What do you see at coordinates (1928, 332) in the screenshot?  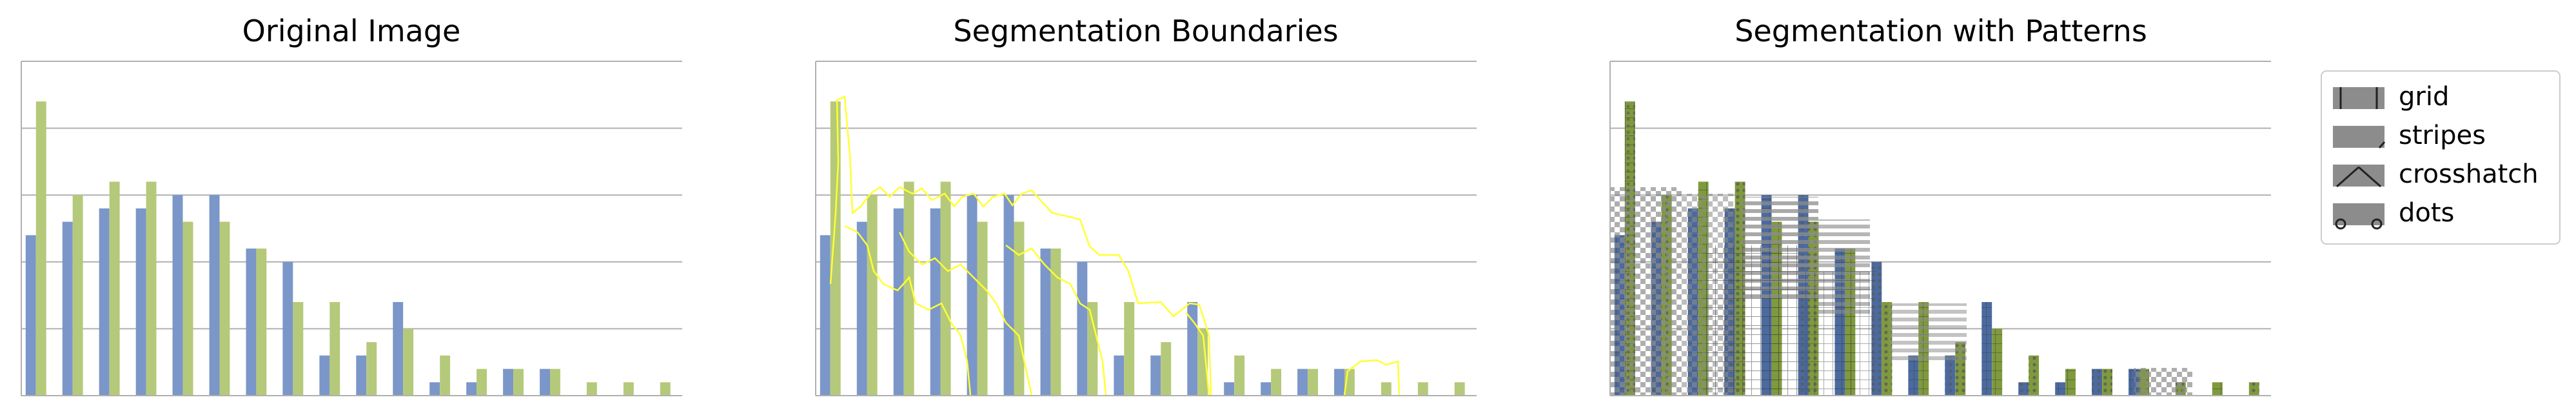 I see `pattern-region-stripes` at bounding box center [1928, 332].